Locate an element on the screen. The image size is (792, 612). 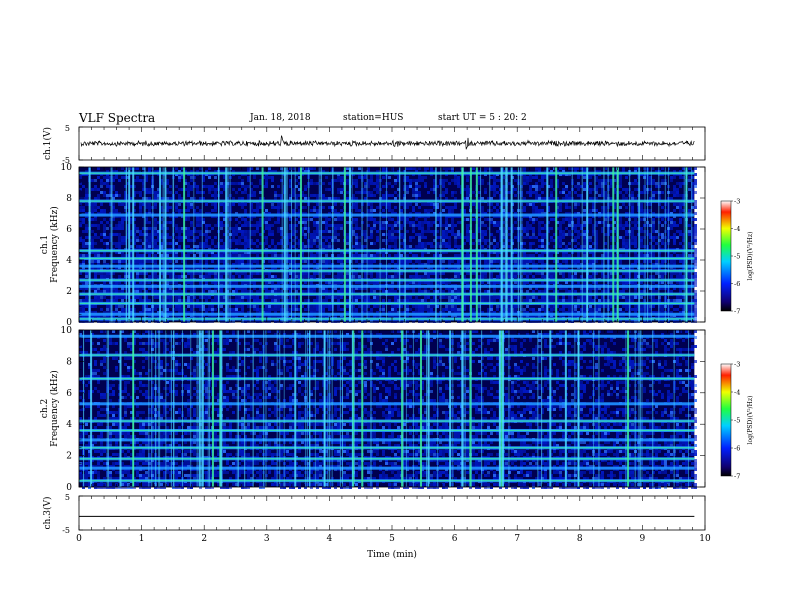
y-tick-label: 0 is located at coordinates (69, 488).